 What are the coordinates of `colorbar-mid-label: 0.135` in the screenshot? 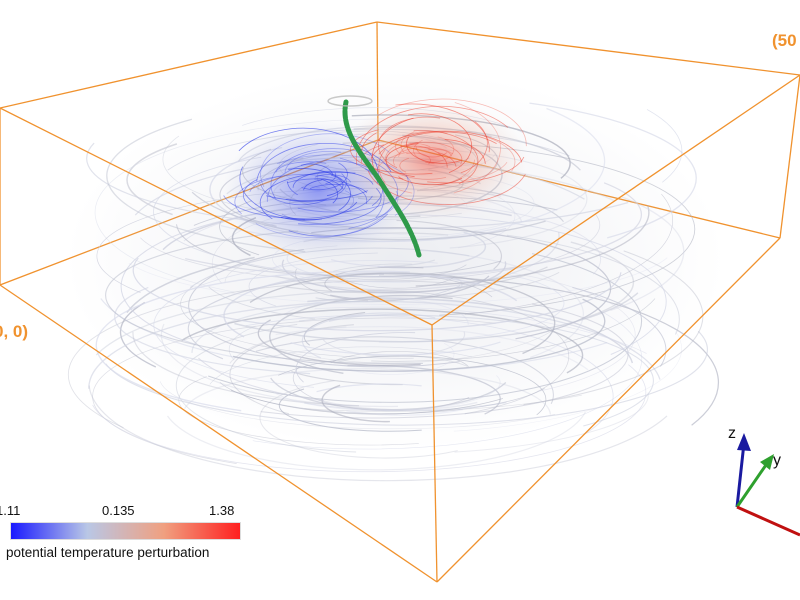 It's located at (118, 510).